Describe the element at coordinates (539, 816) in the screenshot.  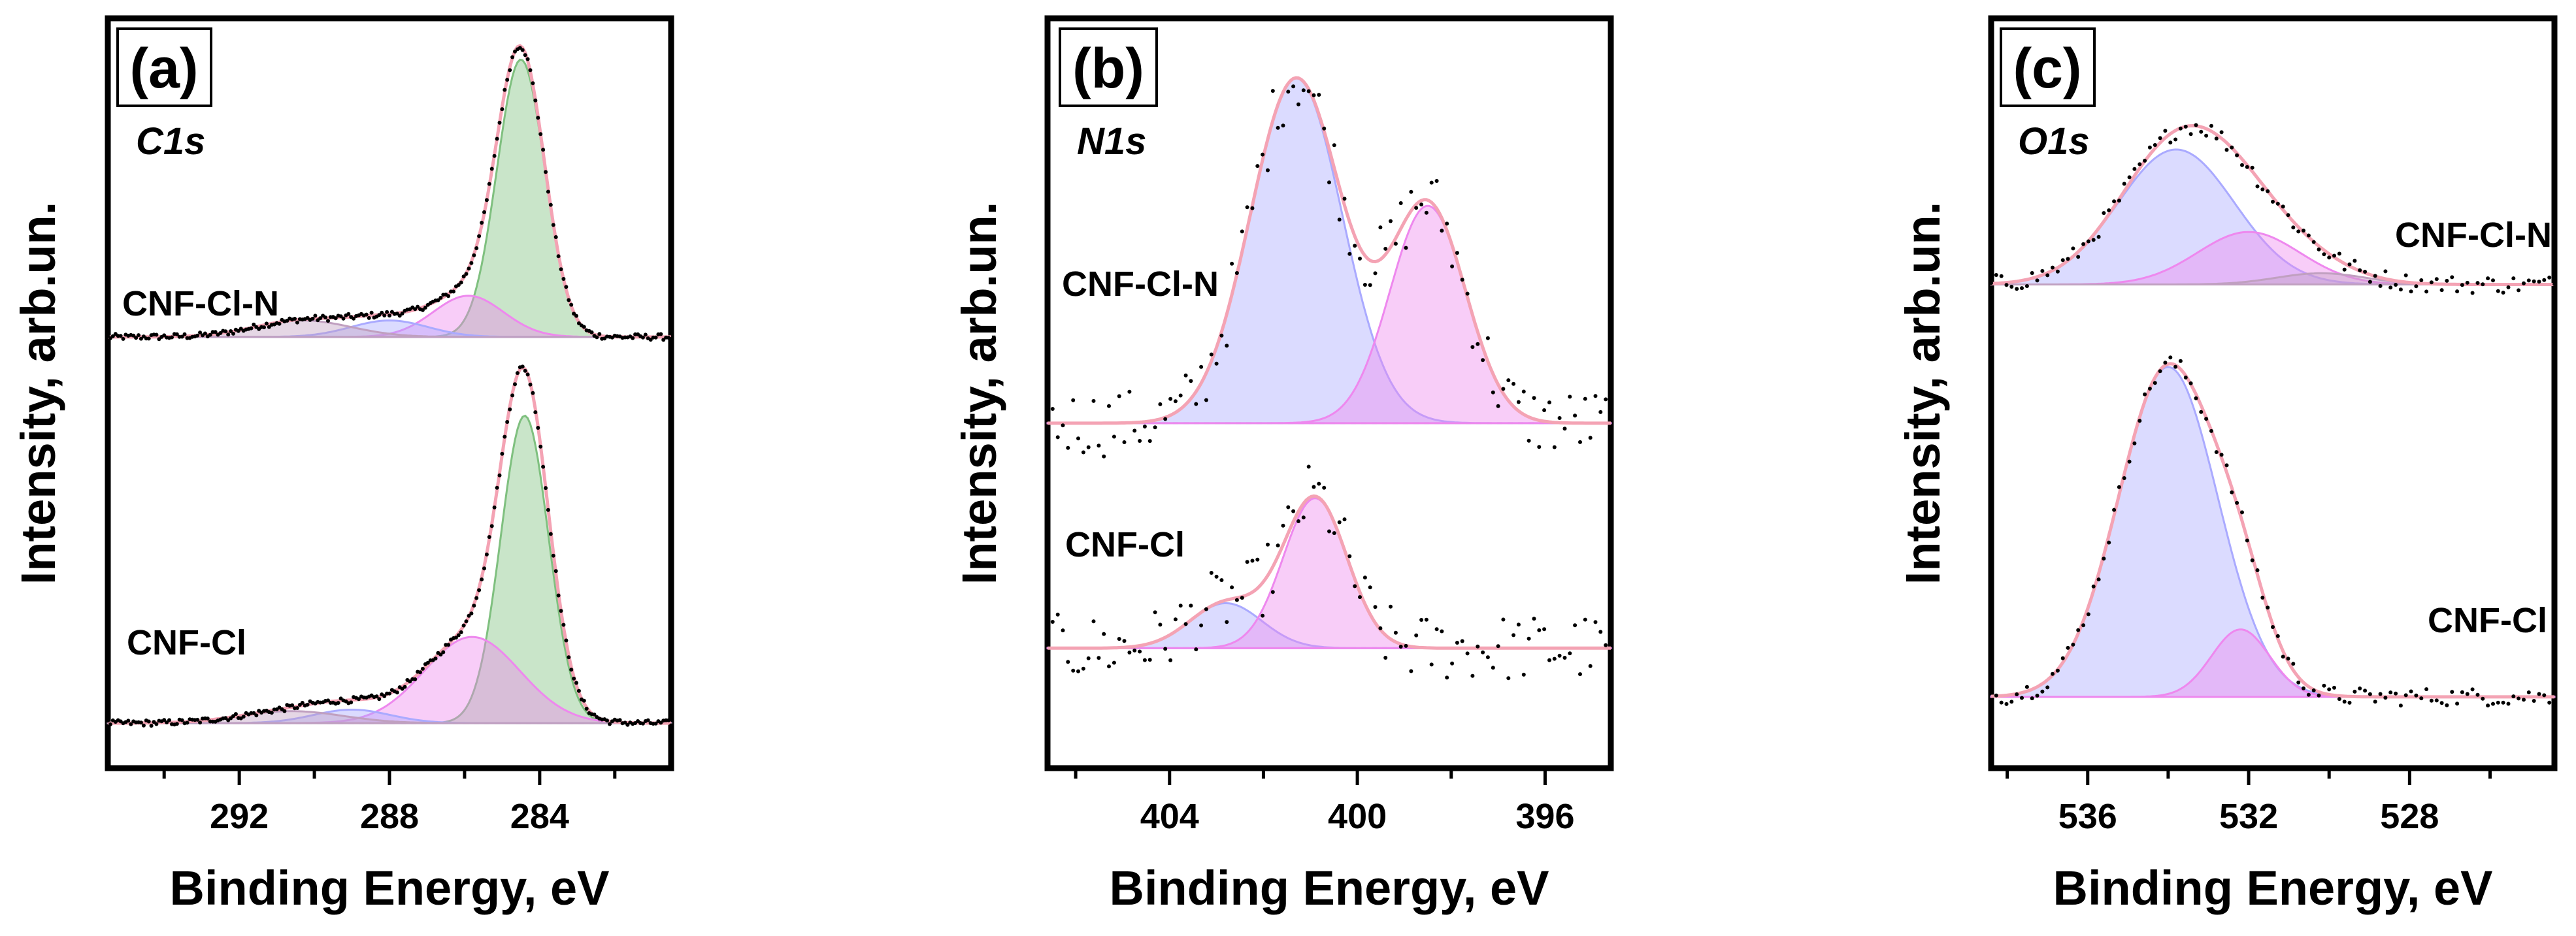
I see `tick-label: 284` at that location.